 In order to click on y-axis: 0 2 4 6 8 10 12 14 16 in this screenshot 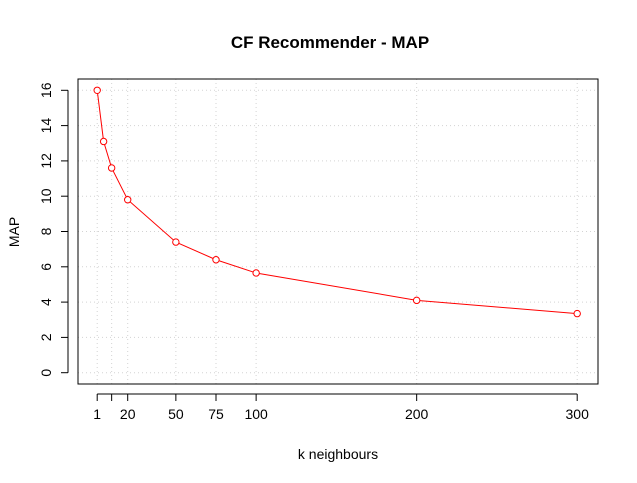, I will do `click(53, 229)`.